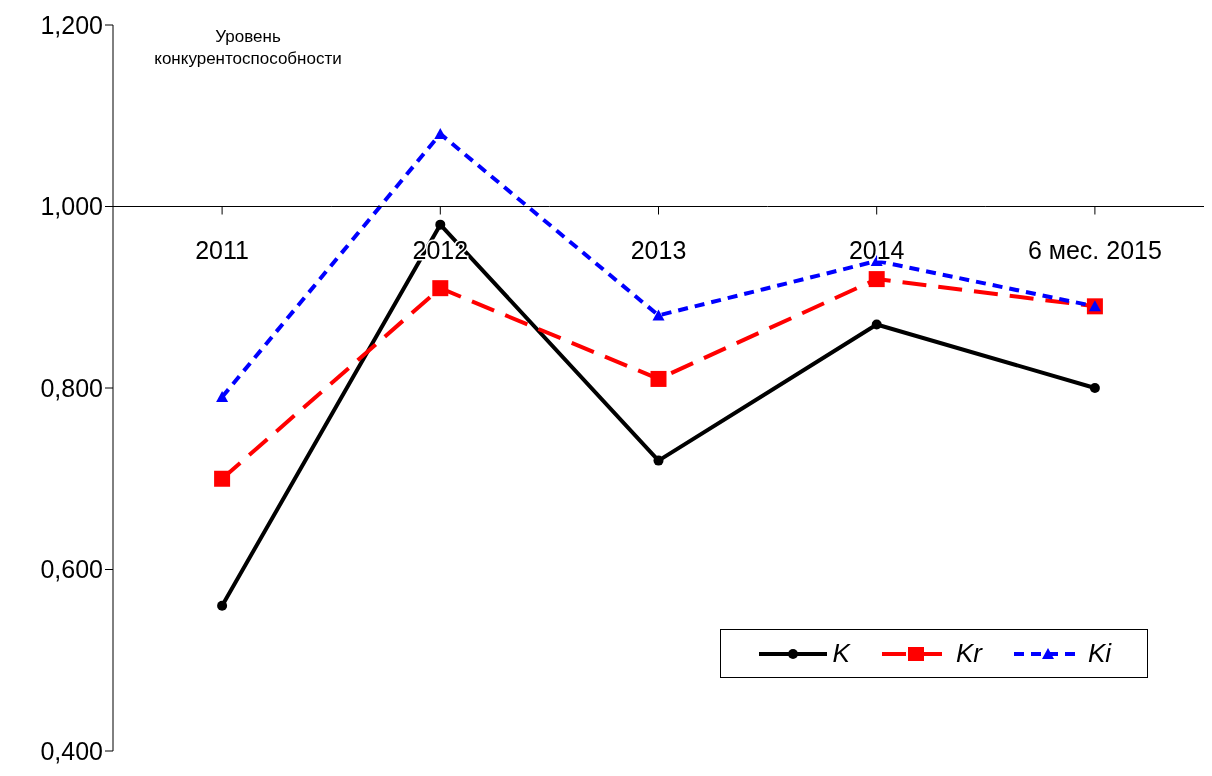  I want to click on y-axis-title: Уровень конкурентоспособности, so click(248, 48).